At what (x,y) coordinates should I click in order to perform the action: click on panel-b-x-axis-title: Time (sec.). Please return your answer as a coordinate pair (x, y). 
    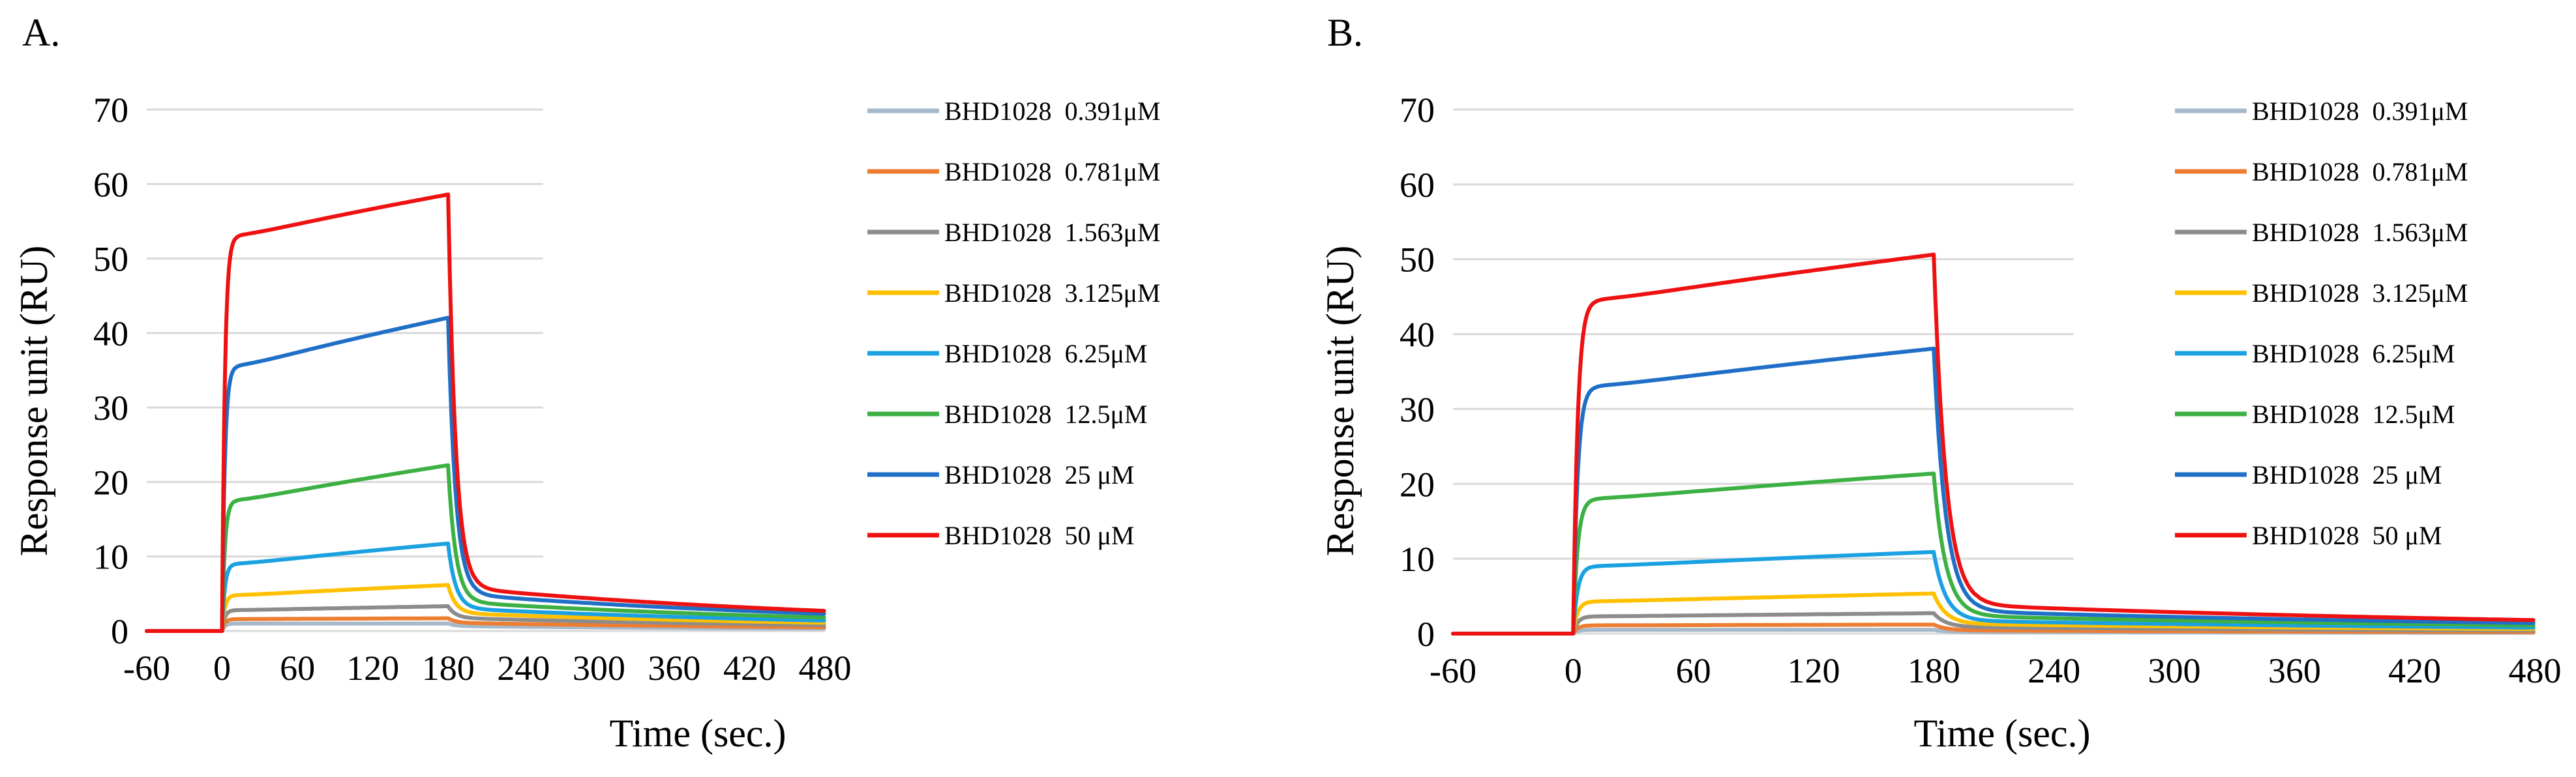
    Looking at the image, I should click on (2001, 733).